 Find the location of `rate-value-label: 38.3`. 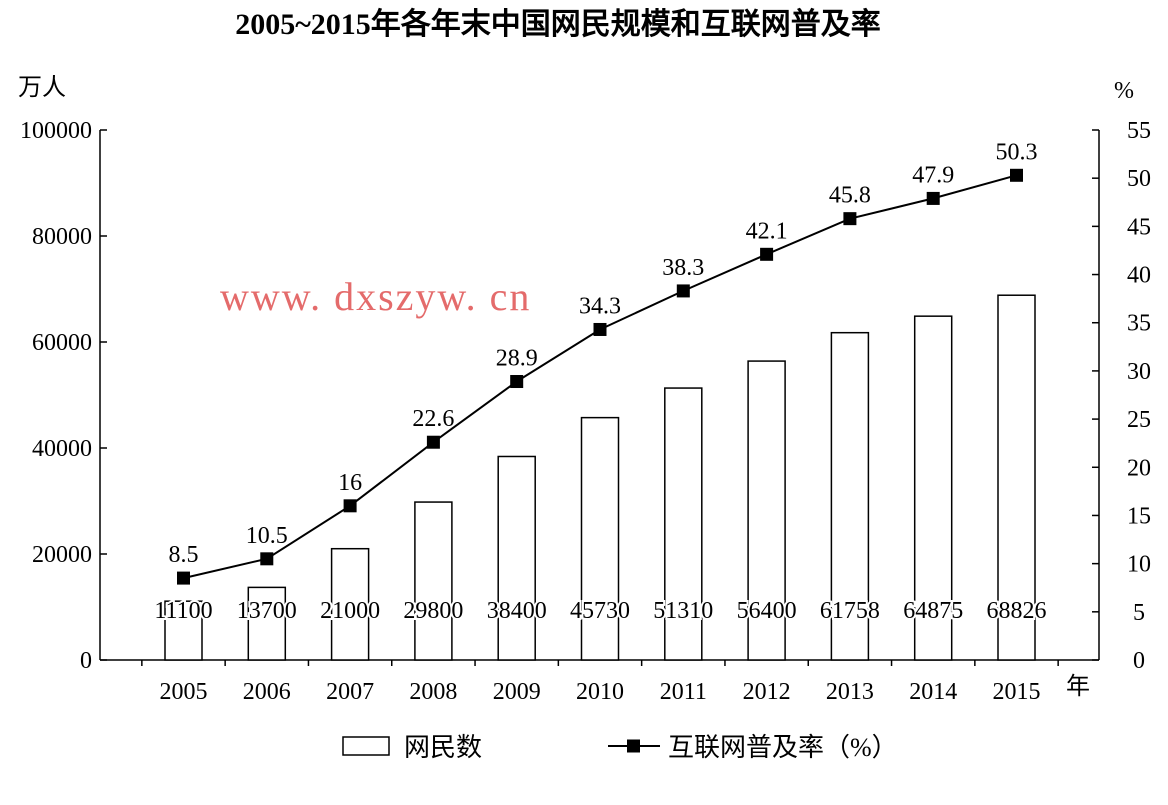

rate-value-label: 38.3 is located at coordinates (683, 268).